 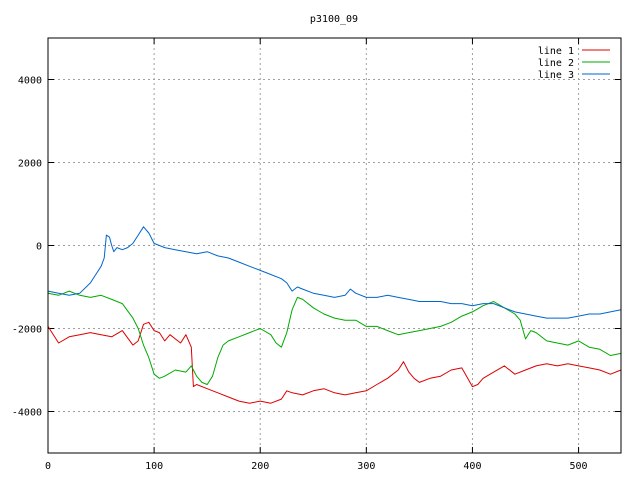 What do you see at coordinates (30, 81) in the screenshot?
I see `y-tick-label: 4000` at bounding box center [30, 81].